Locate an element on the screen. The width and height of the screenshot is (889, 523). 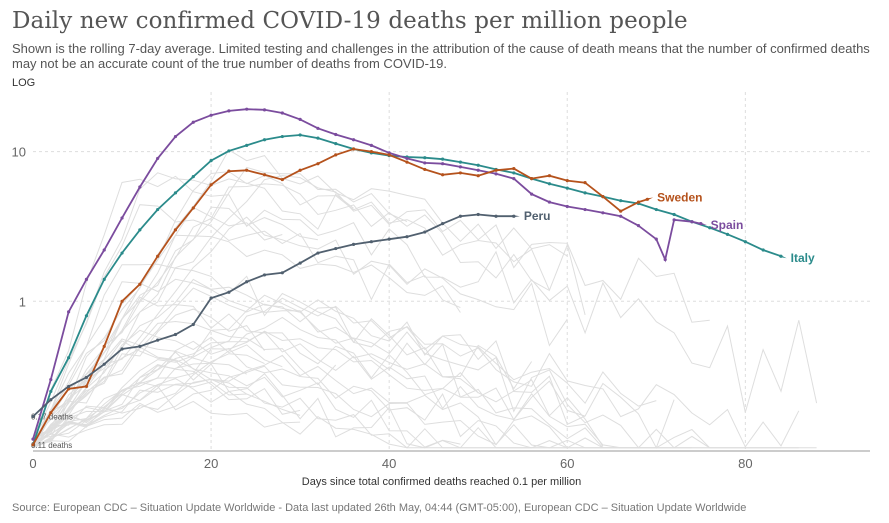
x-tick-label: 40 is located at coordinates (389, 463).